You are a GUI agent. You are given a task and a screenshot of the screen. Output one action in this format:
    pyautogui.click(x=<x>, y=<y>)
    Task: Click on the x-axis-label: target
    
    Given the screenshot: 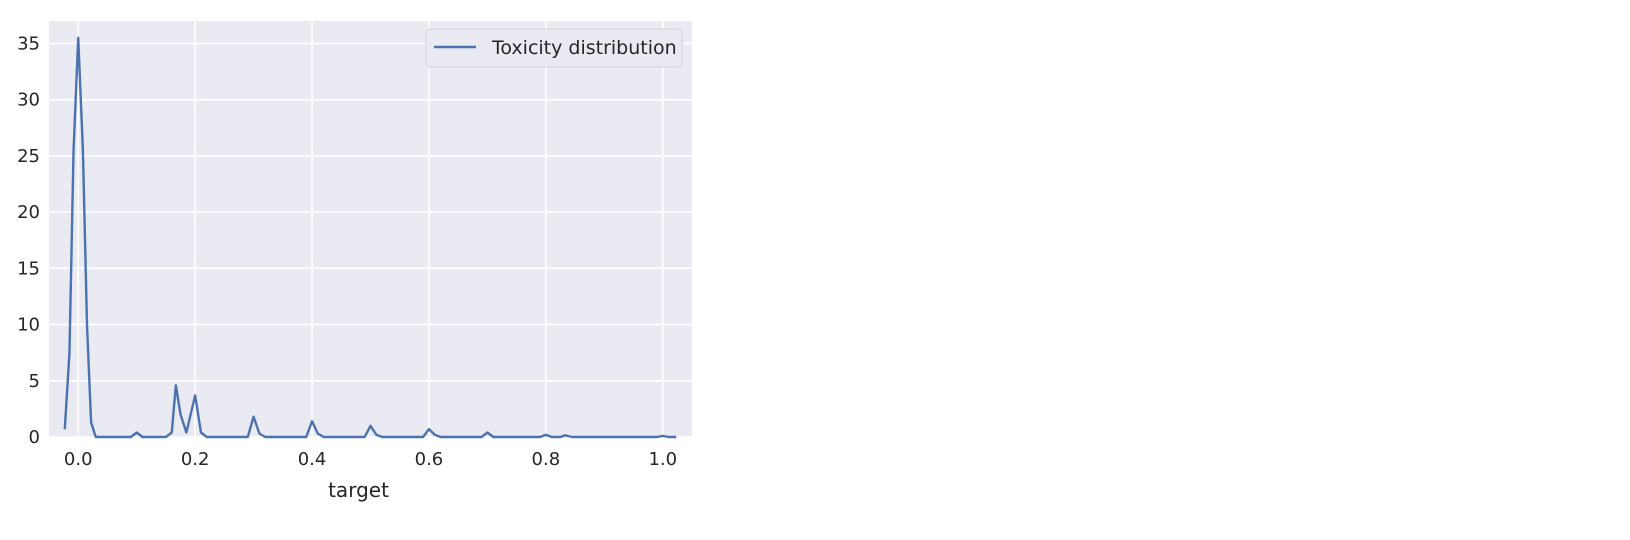 What is the action you would take?
    pyautogui.click(x=358, y=490)
    